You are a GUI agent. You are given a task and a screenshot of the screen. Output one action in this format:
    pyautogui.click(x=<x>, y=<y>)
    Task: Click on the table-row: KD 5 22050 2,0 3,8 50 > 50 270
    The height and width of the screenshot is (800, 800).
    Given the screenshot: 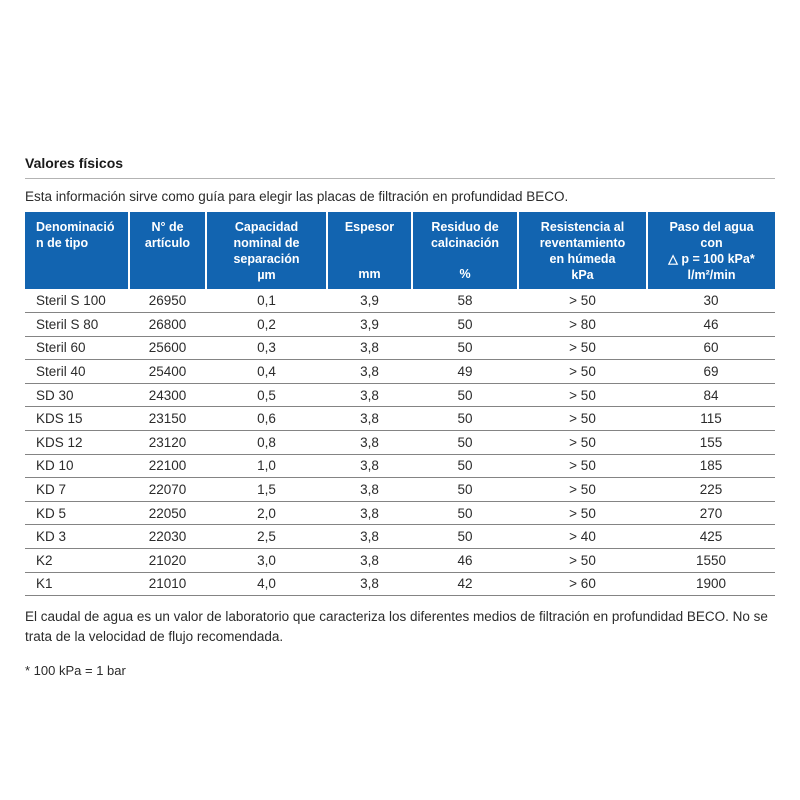 What is the action you would take?
    pyautogui.click(x=400, y=513)
    